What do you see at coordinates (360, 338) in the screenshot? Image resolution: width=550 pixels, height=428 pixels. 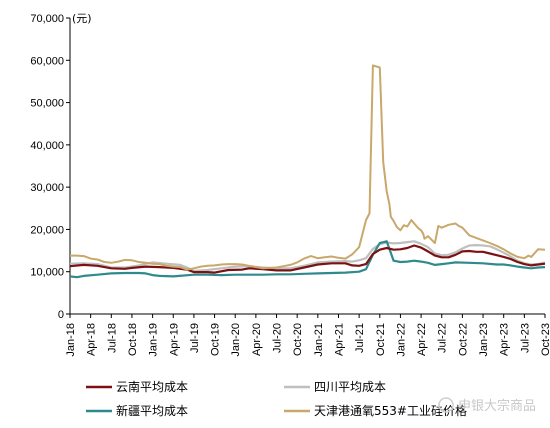 I see `x-tick-label: Jul-21` at bounding box center [360, 338].